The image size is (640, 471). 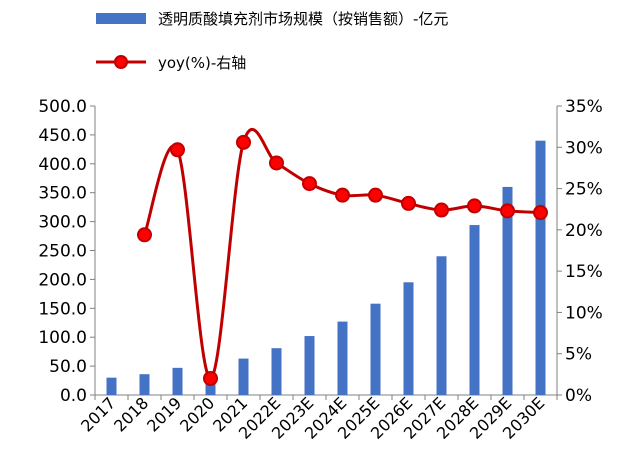 I want to click on legend-label-line: yoy(%)-右轴, so click(x=202, y=63).